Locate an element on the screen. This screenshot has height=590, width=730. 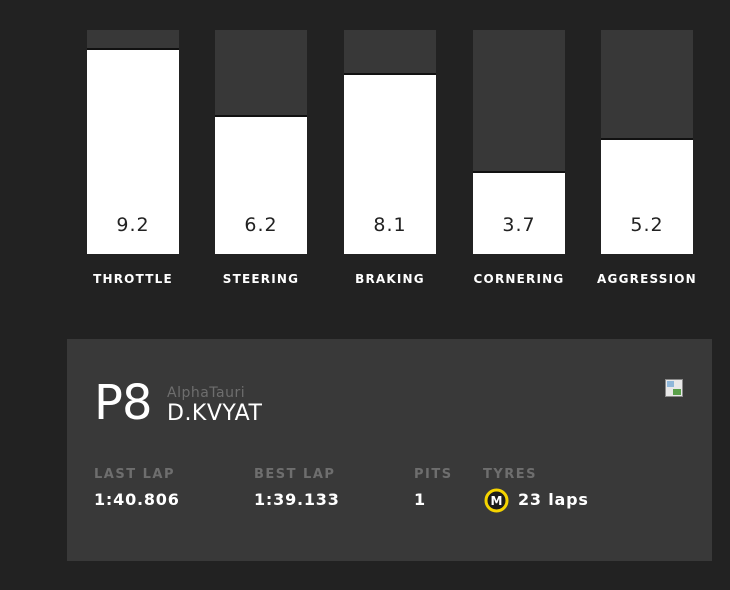
stat-value: 3.7 is located at coordinates (519, 225).